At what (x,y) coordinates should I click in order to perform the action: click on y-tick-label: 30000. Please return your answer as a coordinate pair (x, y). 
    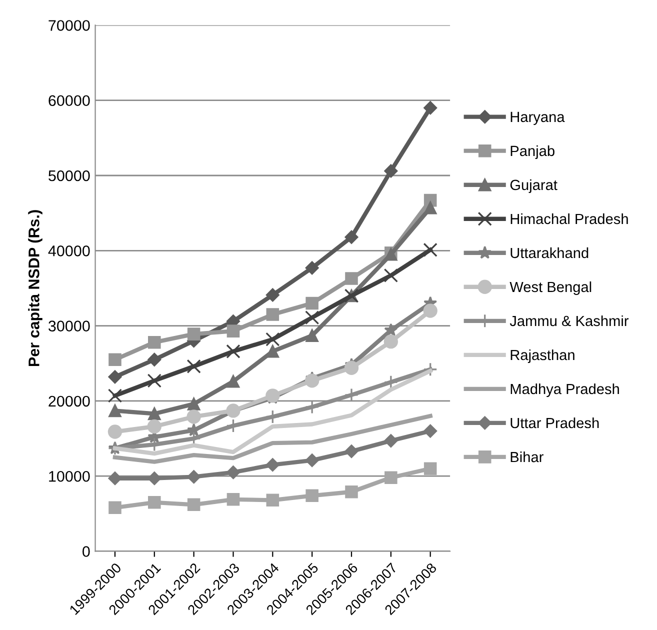
    Looking at the image, I should click on (69, 326).